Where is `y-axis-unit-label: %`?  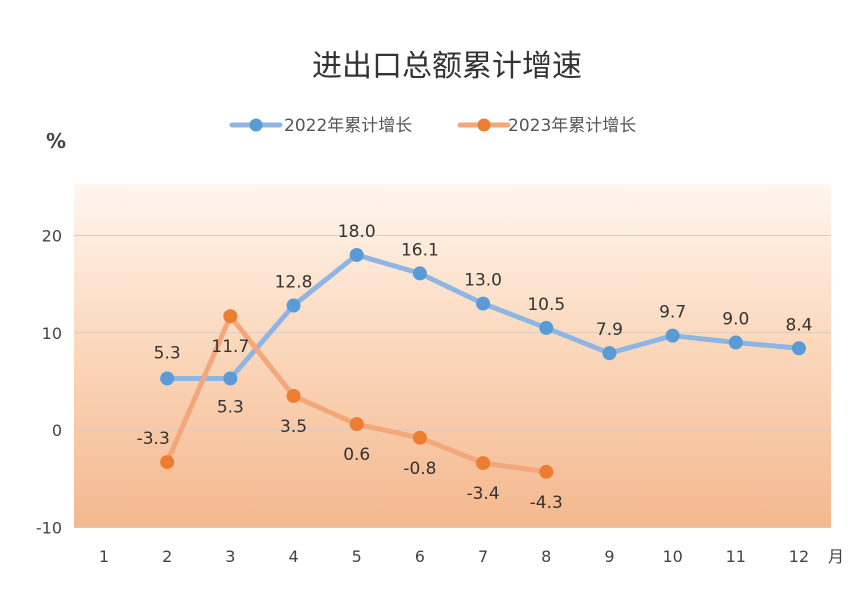 y-axis-unit-label: % is located at coordinates (56, 141).